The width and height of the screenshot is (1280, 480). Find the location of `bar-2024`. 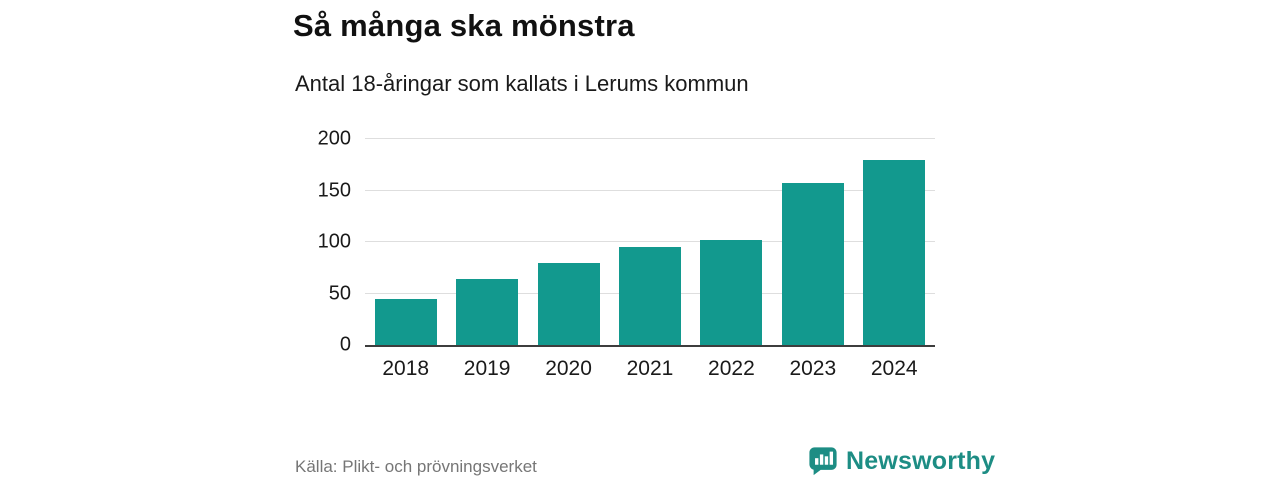

bar-2024 is located at coordinates (894, 252).